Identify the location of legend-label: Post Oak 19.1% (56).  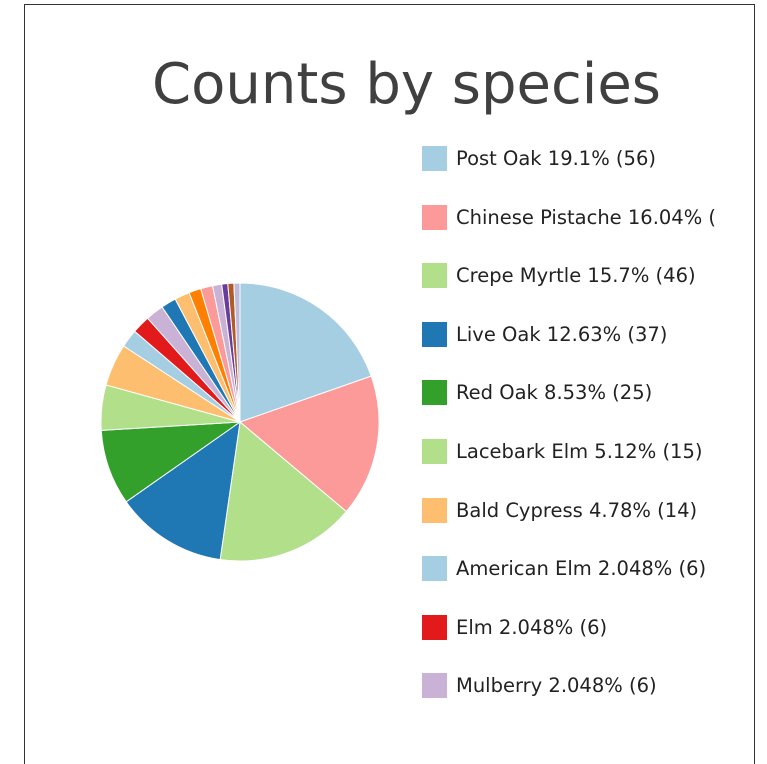
(556, 158).